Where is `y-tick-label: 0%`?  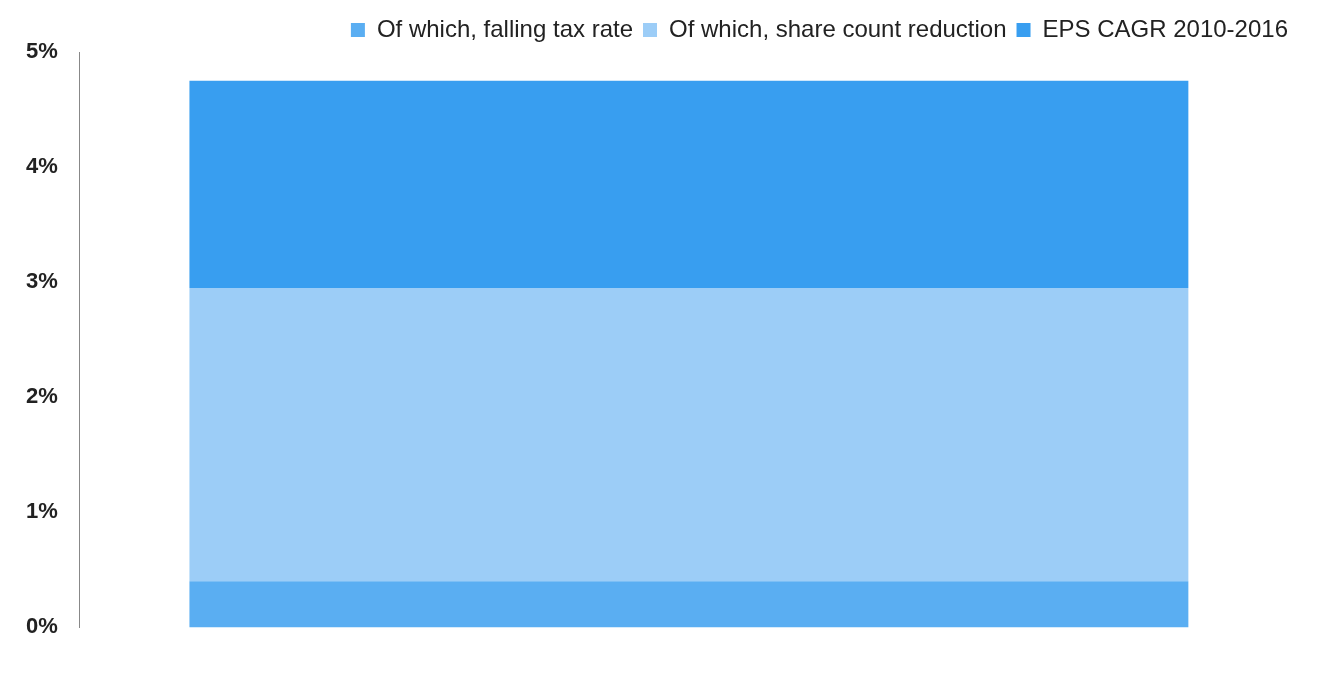
y-tick-label: 0% is located at coordinates (42, 626).